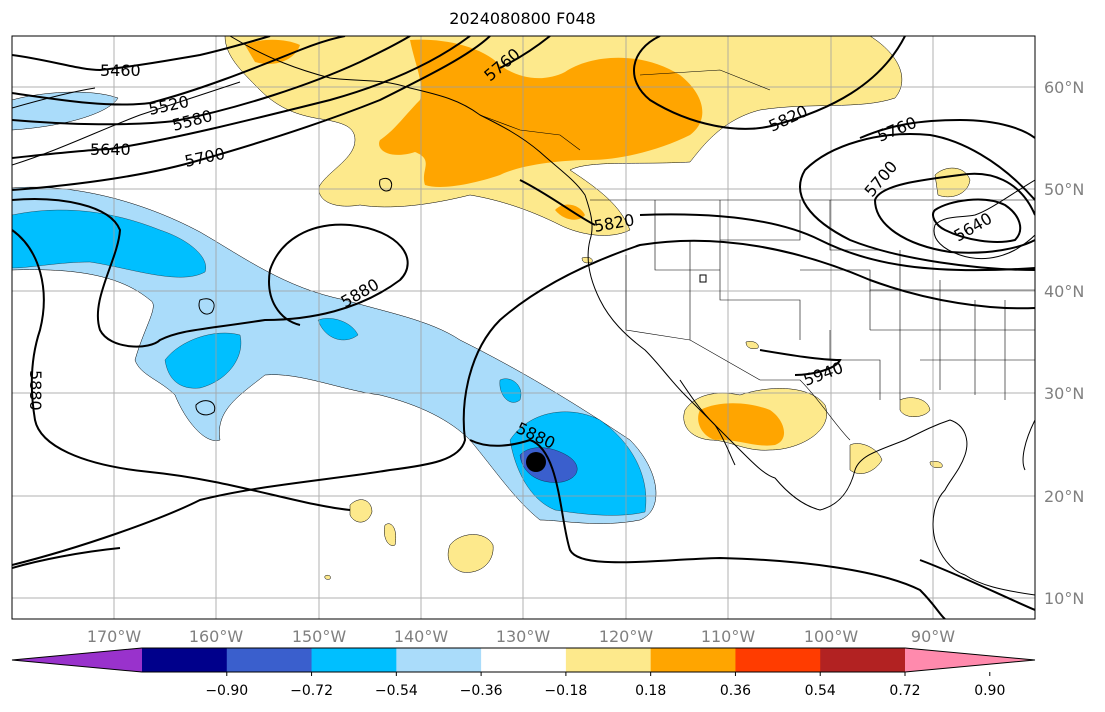 This screenshot has height=712, width=1105. What do you see at coordinates (977, 585) in the screenshot?
I see `contour-se-curve` at bounding box center [977, 585].